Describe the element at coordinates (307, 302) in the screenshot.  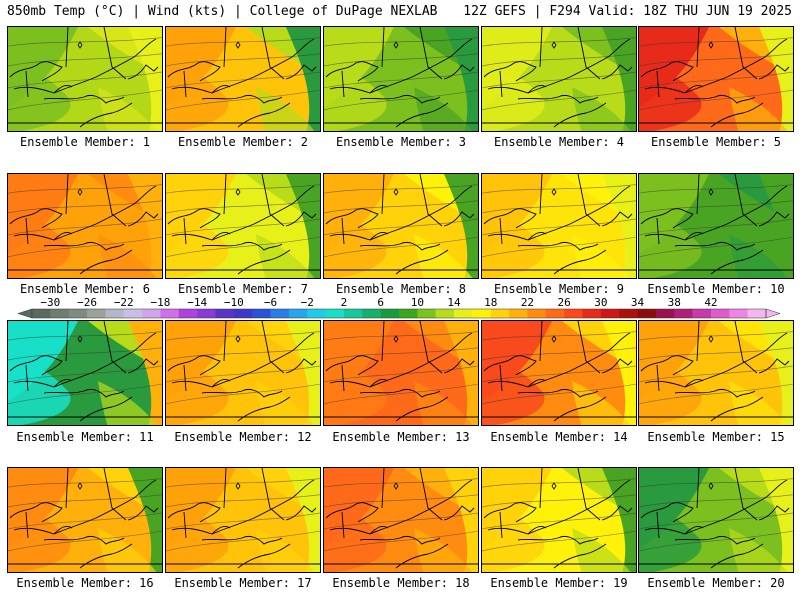
I see `colorbar-tick-label: −2` at that location.